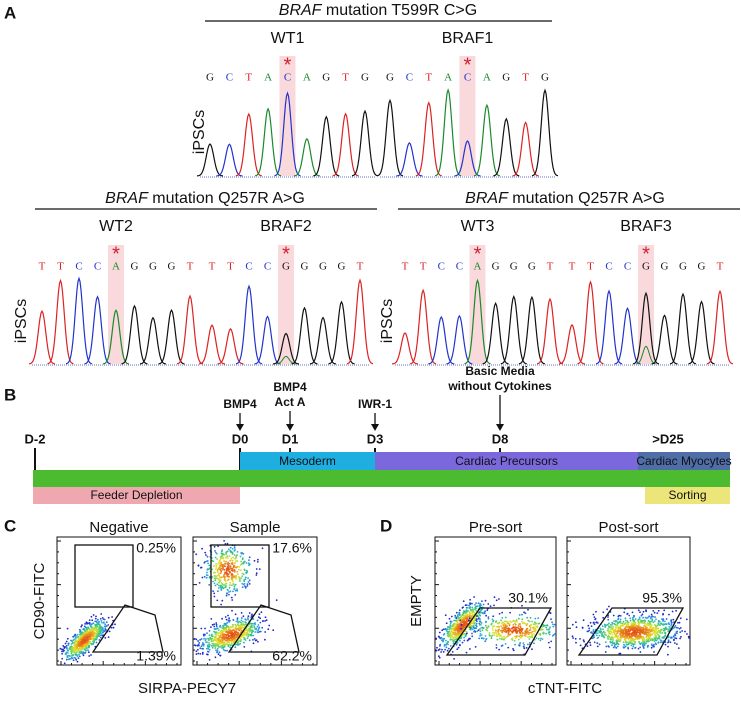 The width and height of the screenshot is (741, 701). I want to click on trace-peak, so click(42, 337).